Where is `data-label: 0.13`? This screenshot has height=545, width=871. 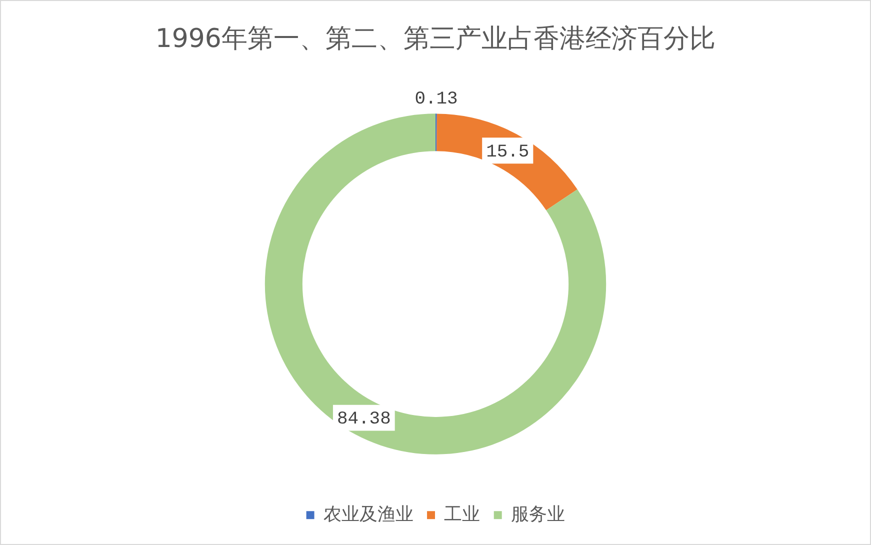 data-label: 0.13 is located at coordinates (436, 100).